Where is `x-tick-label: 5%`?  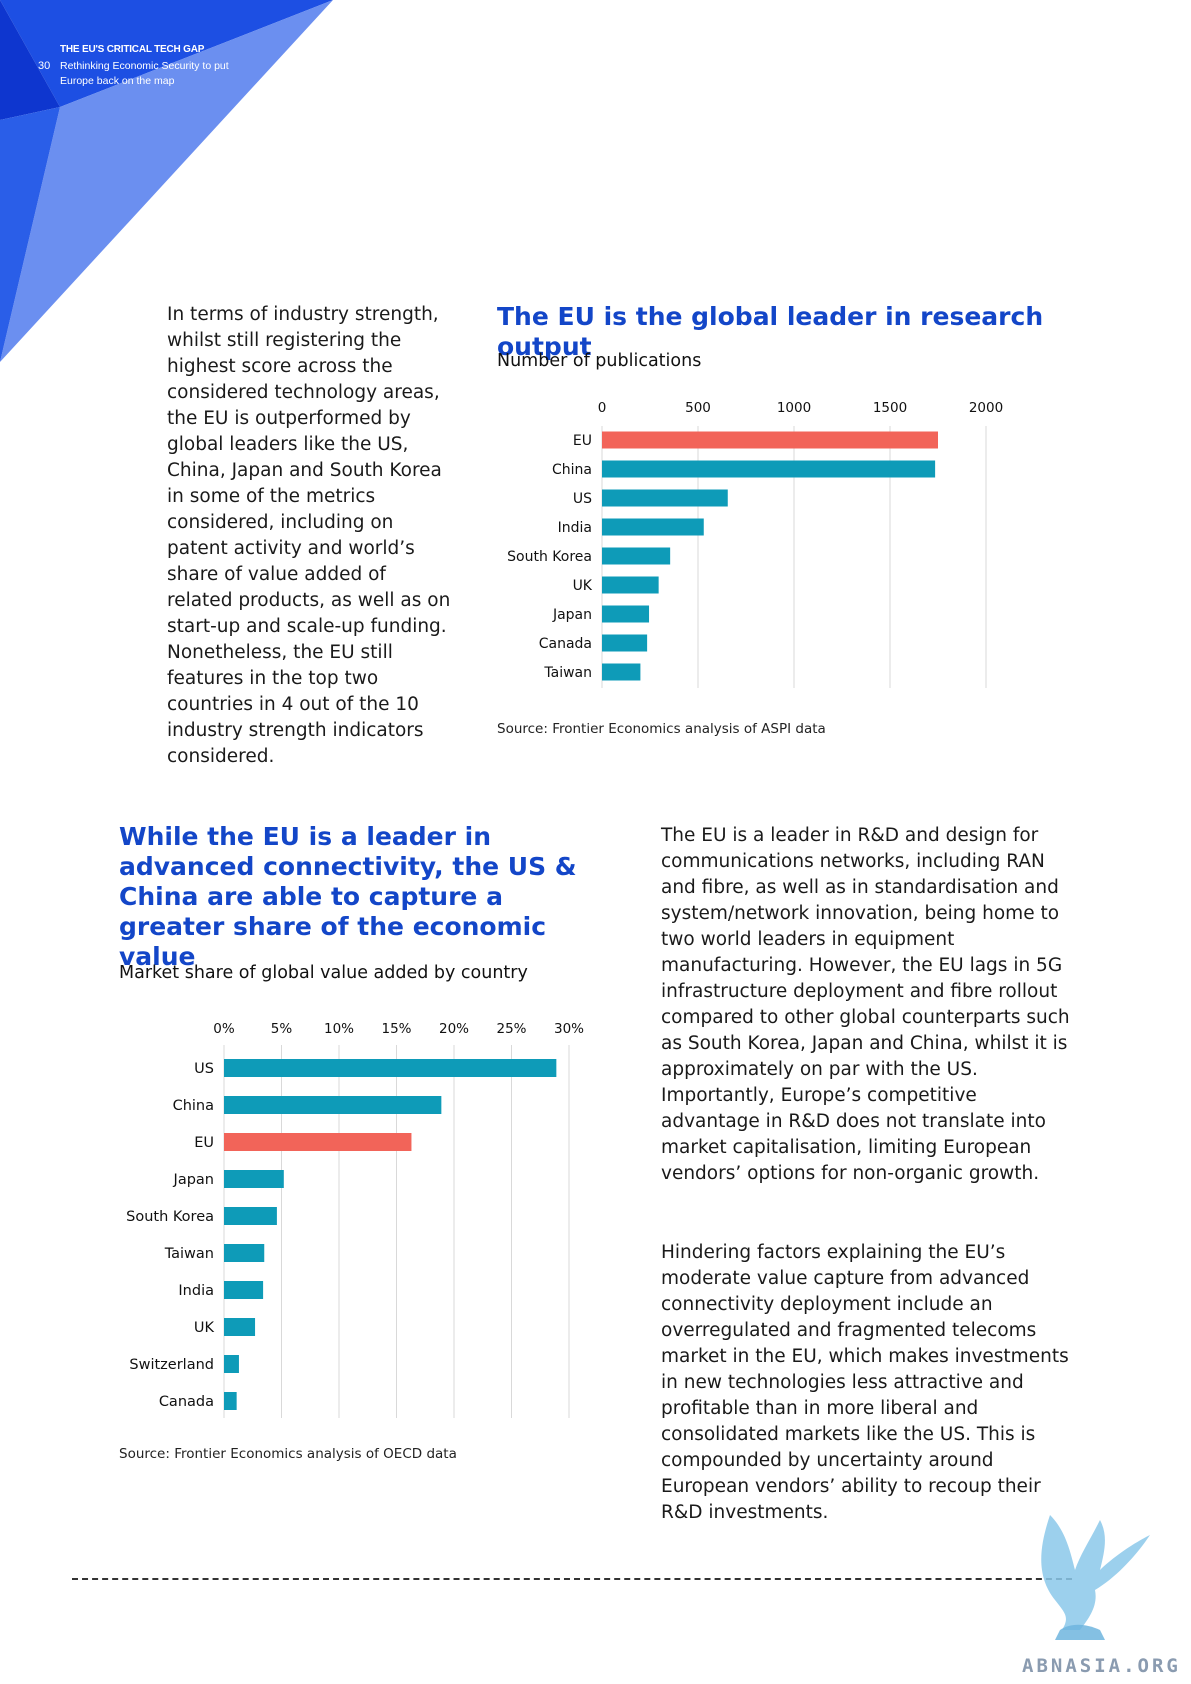
x-tick-label: 5% is located at coordinates (282, 1029).